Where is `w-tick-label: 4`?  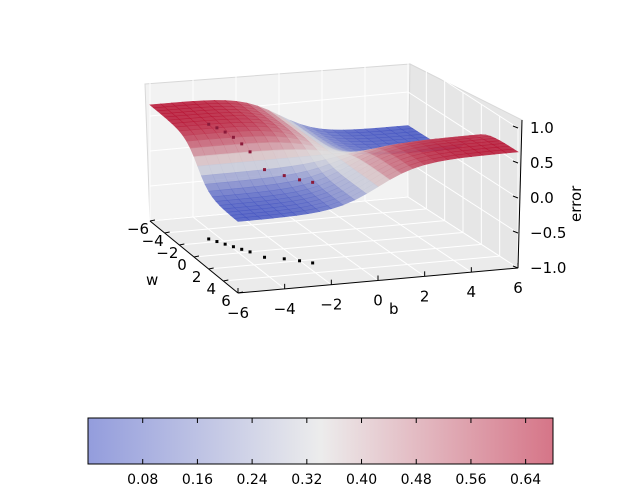
w-tick-label: 4 is located at coordinates (212, 289).